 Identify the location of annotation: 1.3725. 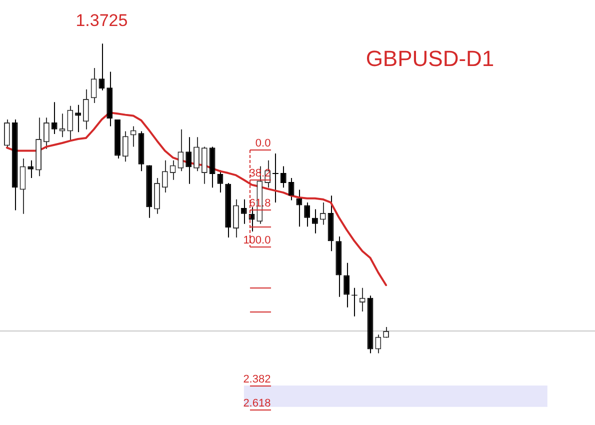
(102, 20).